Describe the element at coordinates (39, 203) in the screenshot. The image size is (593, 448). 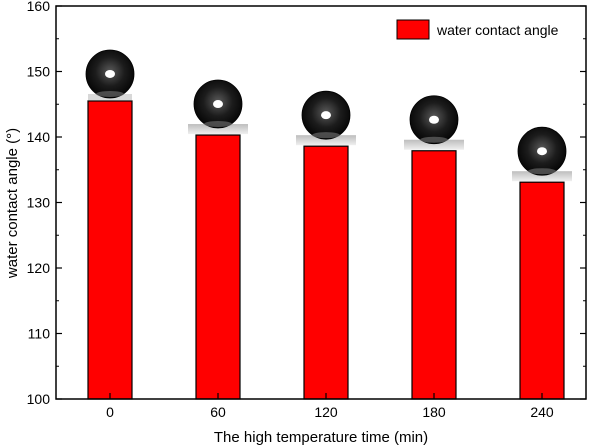
I see `y-tick-label: 130` at that location.